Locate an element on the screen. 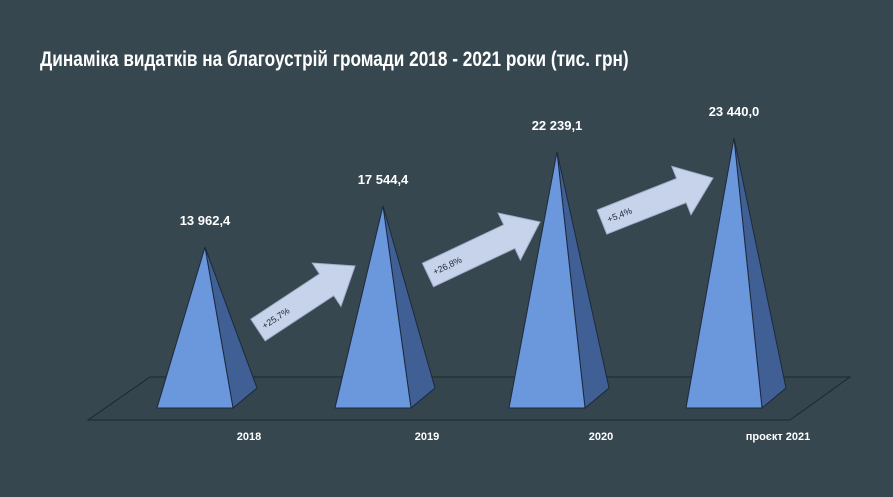  growth-arrow-0: +25,7% is located at coordinates (303, 302).